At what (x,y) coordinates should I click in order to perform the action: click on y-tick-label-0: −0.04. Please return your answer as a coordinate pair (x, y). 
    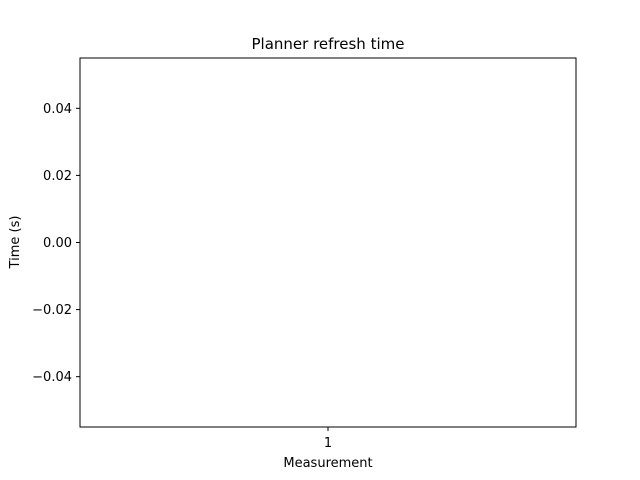
    Looking at the image, I should click on (52, 377).